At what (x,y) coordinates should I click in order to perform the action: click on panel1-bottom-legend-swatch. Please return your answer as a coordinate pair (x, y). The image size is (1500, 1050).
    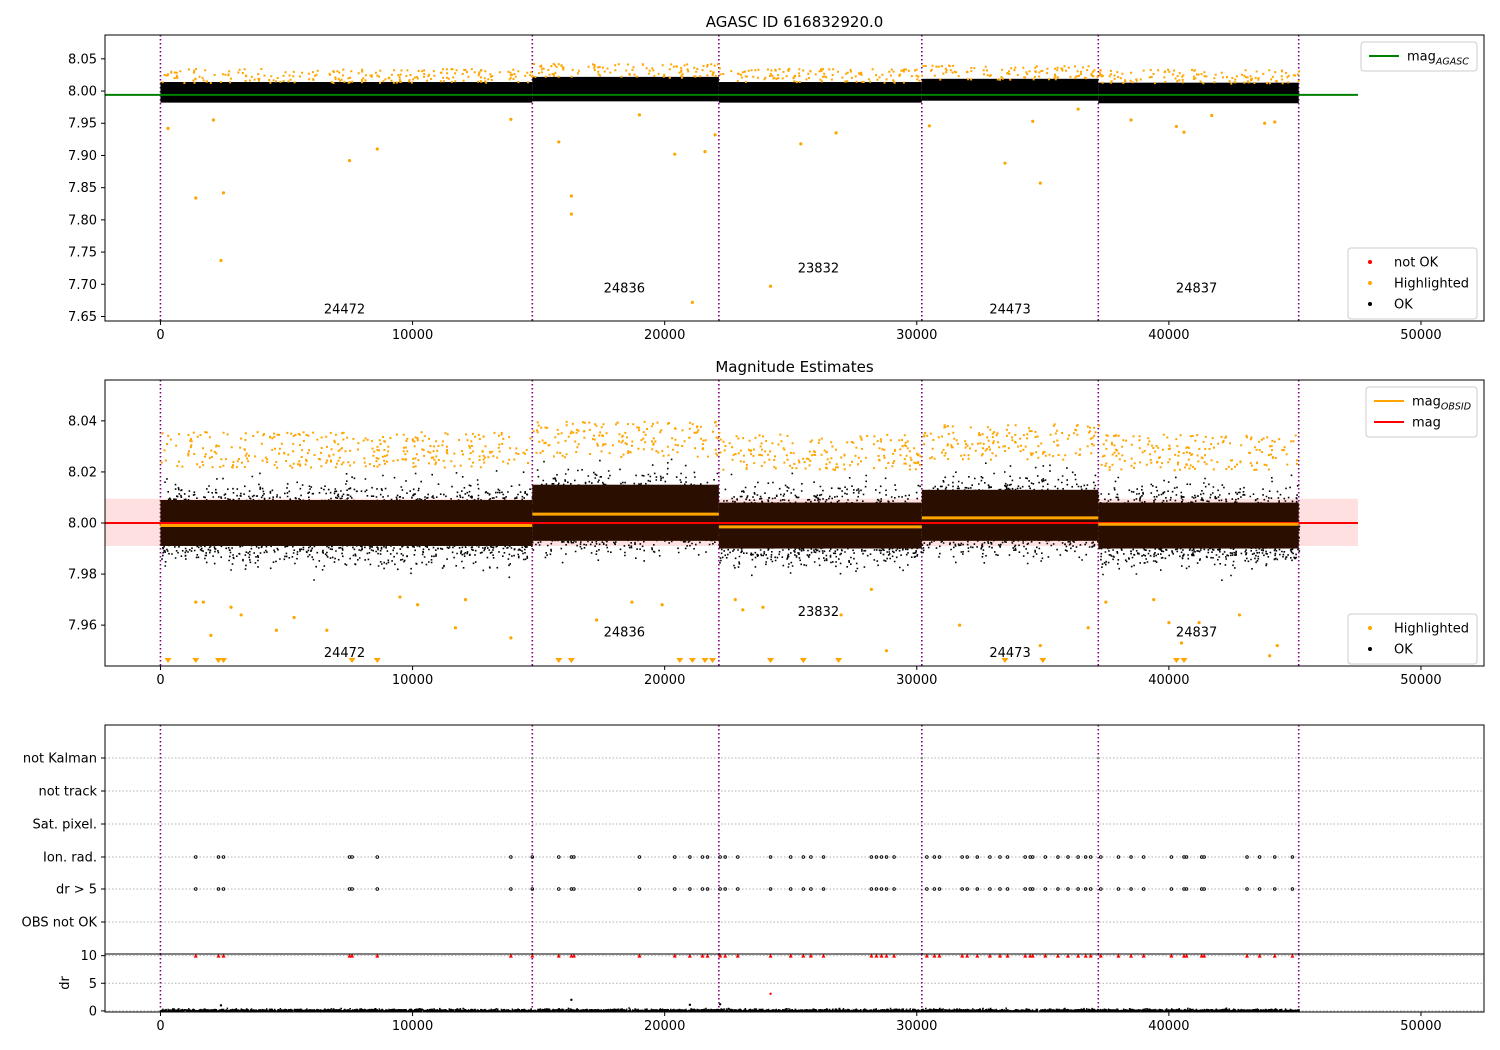
    Looking at the image, I should click on (1370, 283).